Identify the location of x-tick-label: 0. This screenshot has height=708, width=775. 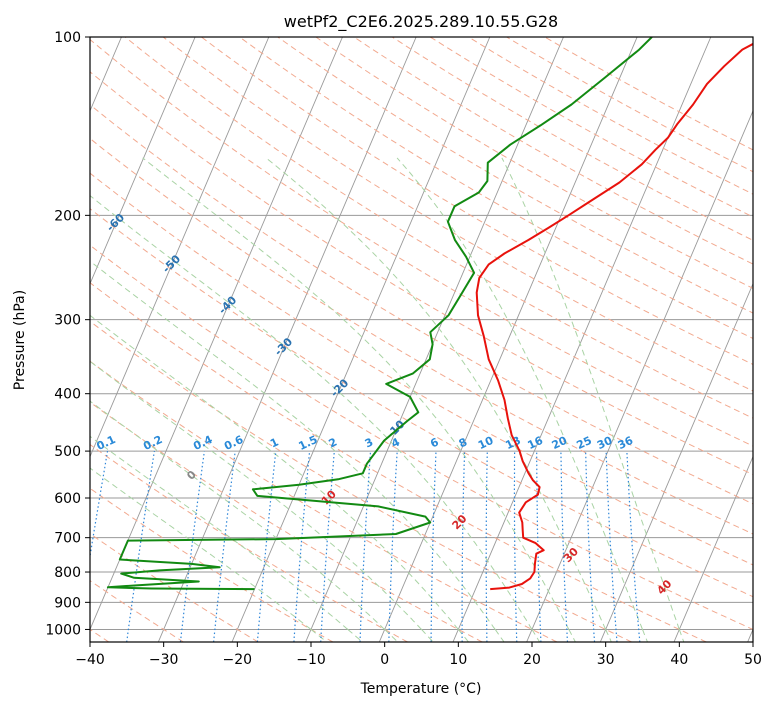
(384, 660).